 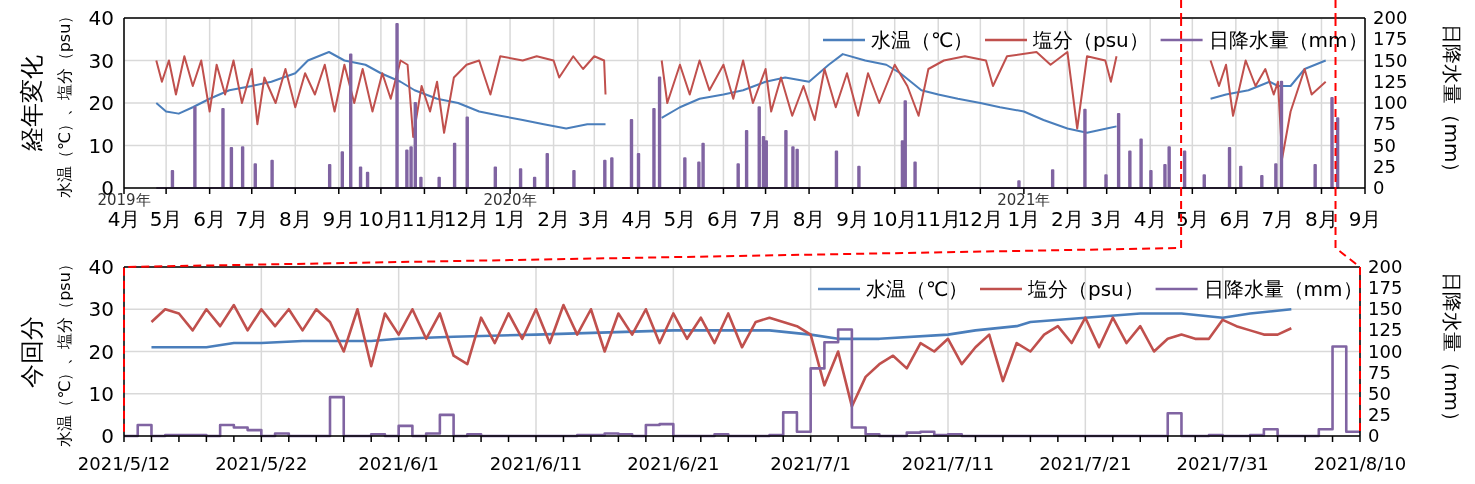 I want to click on x-tick-label: 2021/7/31, so click(x=1222, y=463).